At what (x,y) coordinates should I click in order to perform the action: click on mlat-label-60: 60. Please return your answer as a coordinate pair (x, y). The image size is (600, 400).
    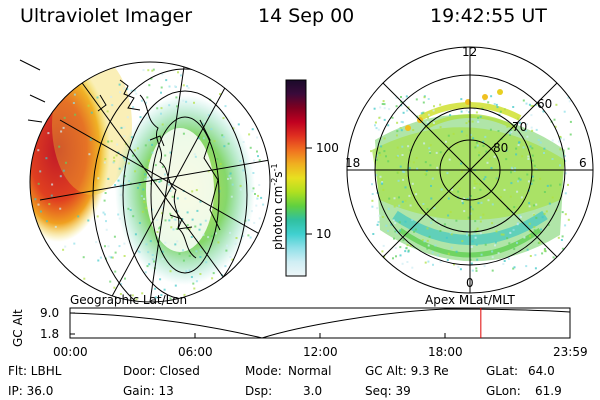
    Looking at the image, I should click on (545, 104).